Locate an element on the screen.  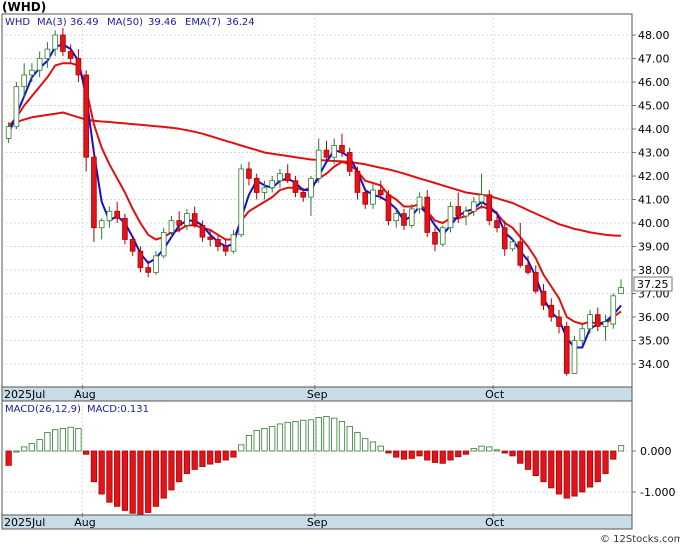
macd-x-axis: 2025Jul Aug Sep Oct is located at coordinates (254, 521).